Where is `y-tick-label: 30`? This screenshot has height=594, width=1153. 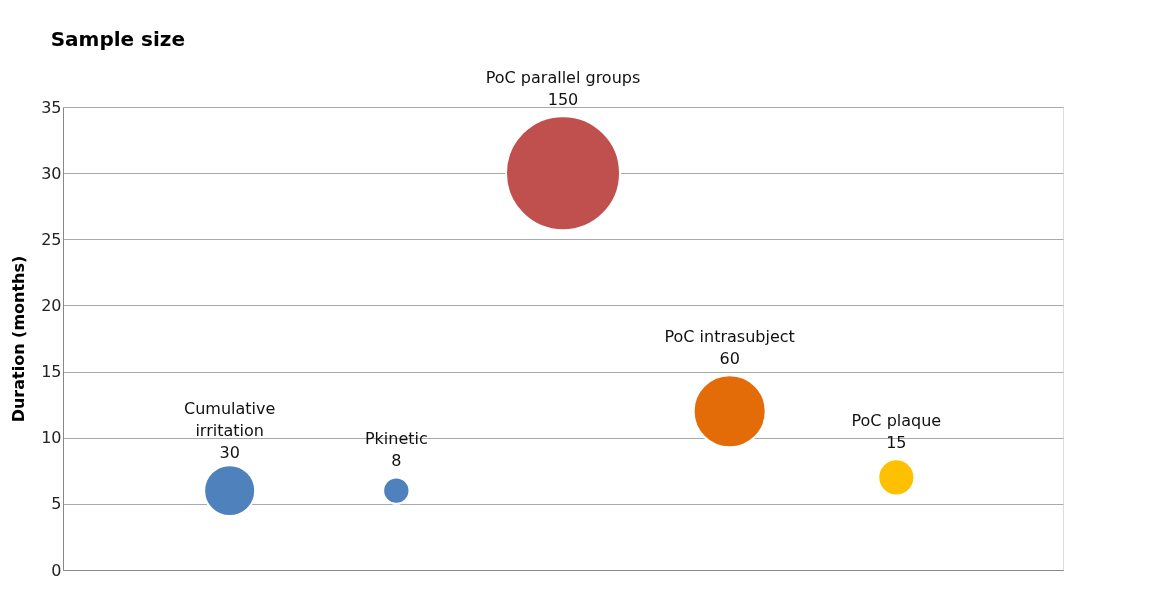 y-tick-label: 30 is located at coordinates (51, 173).